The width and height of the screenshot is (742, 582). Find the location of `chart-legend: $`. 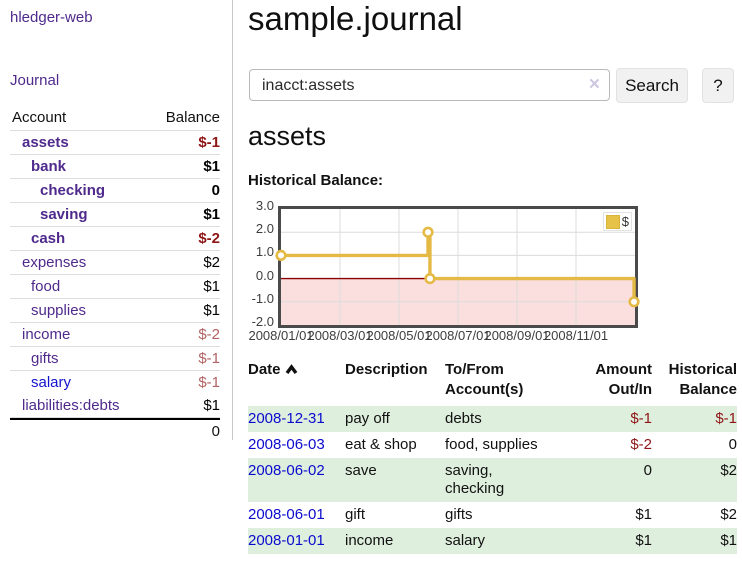

chart-legend: $ is located at coordinates (617, 221).